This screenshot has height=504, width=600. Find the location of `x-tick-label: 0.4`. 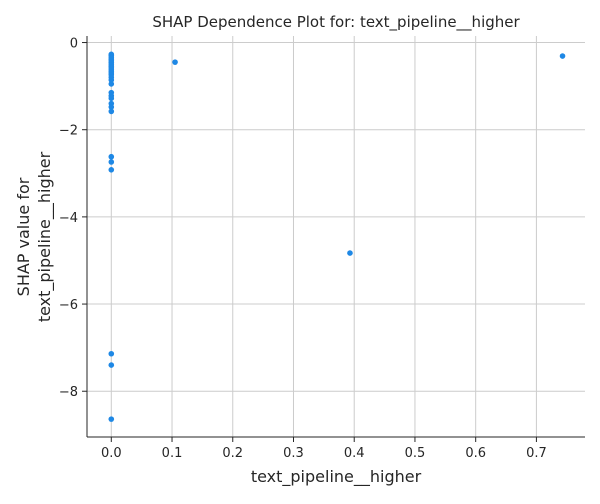

x-tick-label: 0.4 is located at coordinates (354, 453).